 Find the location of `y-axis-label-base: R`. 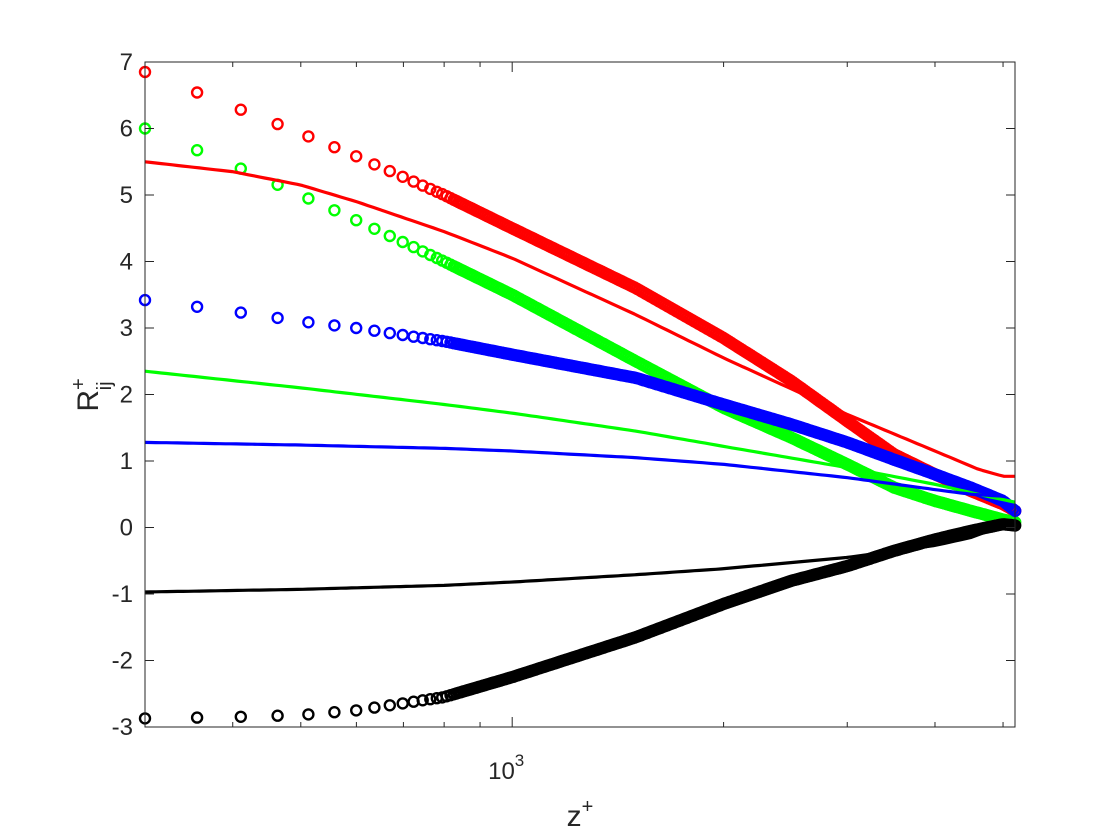

y-axis-label-base: R is located at coordinates (88, 401).